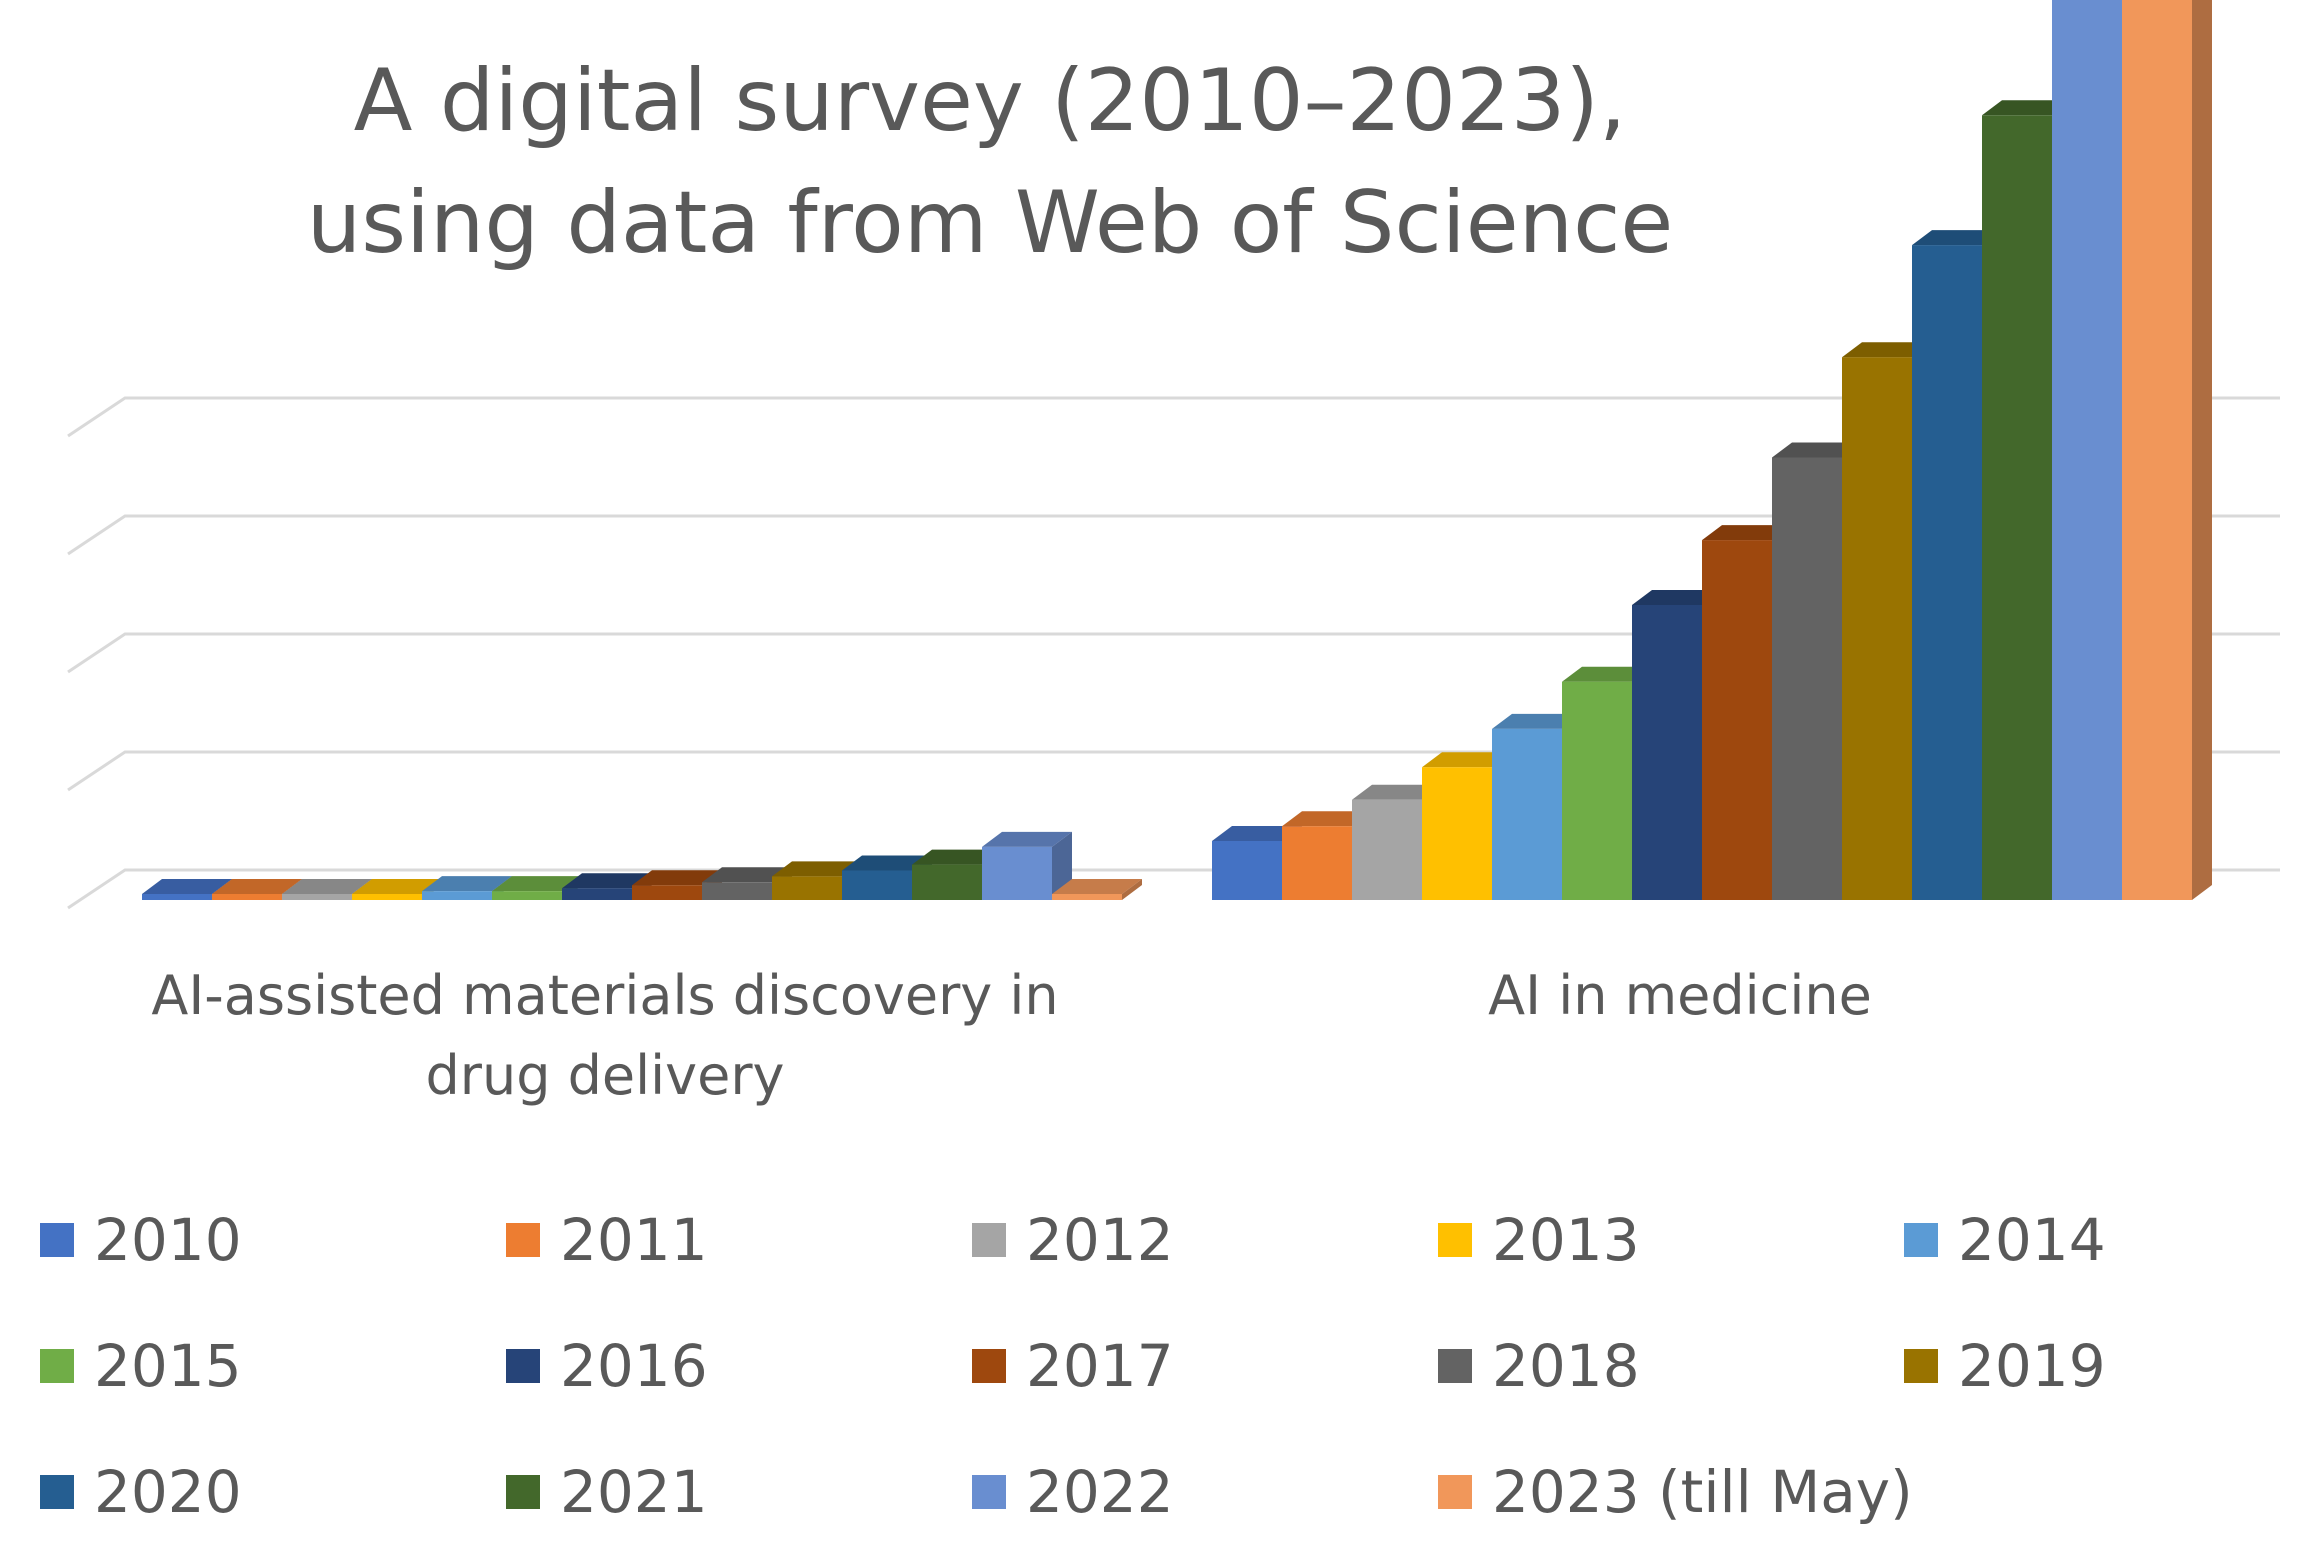 Image resolution: width=2320 pixels, height=1565 pixels. What do you see at coordinates (1566, 1366) in the screenshot?
I see `legend-label: 2018` at bounding box center [1566, 1366].